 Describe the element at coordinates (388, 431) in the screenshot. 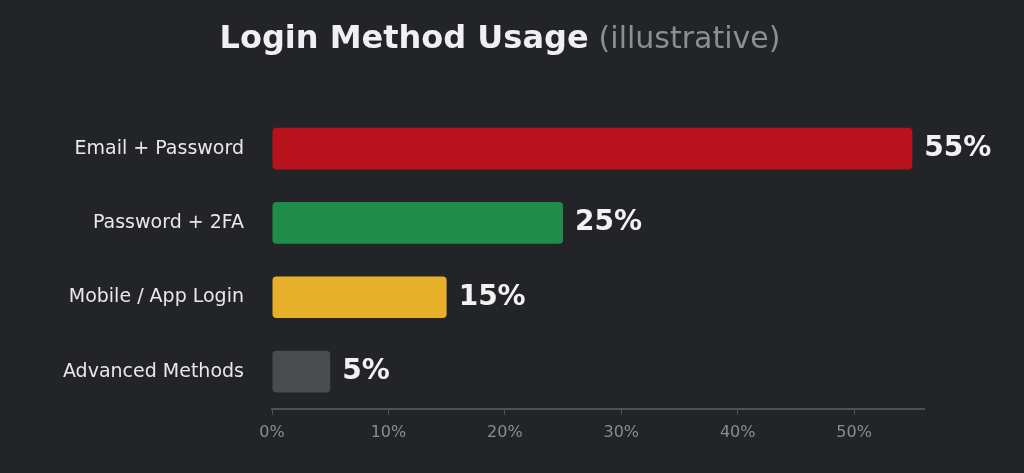

I see `x-tick-label: 10%` at that location.